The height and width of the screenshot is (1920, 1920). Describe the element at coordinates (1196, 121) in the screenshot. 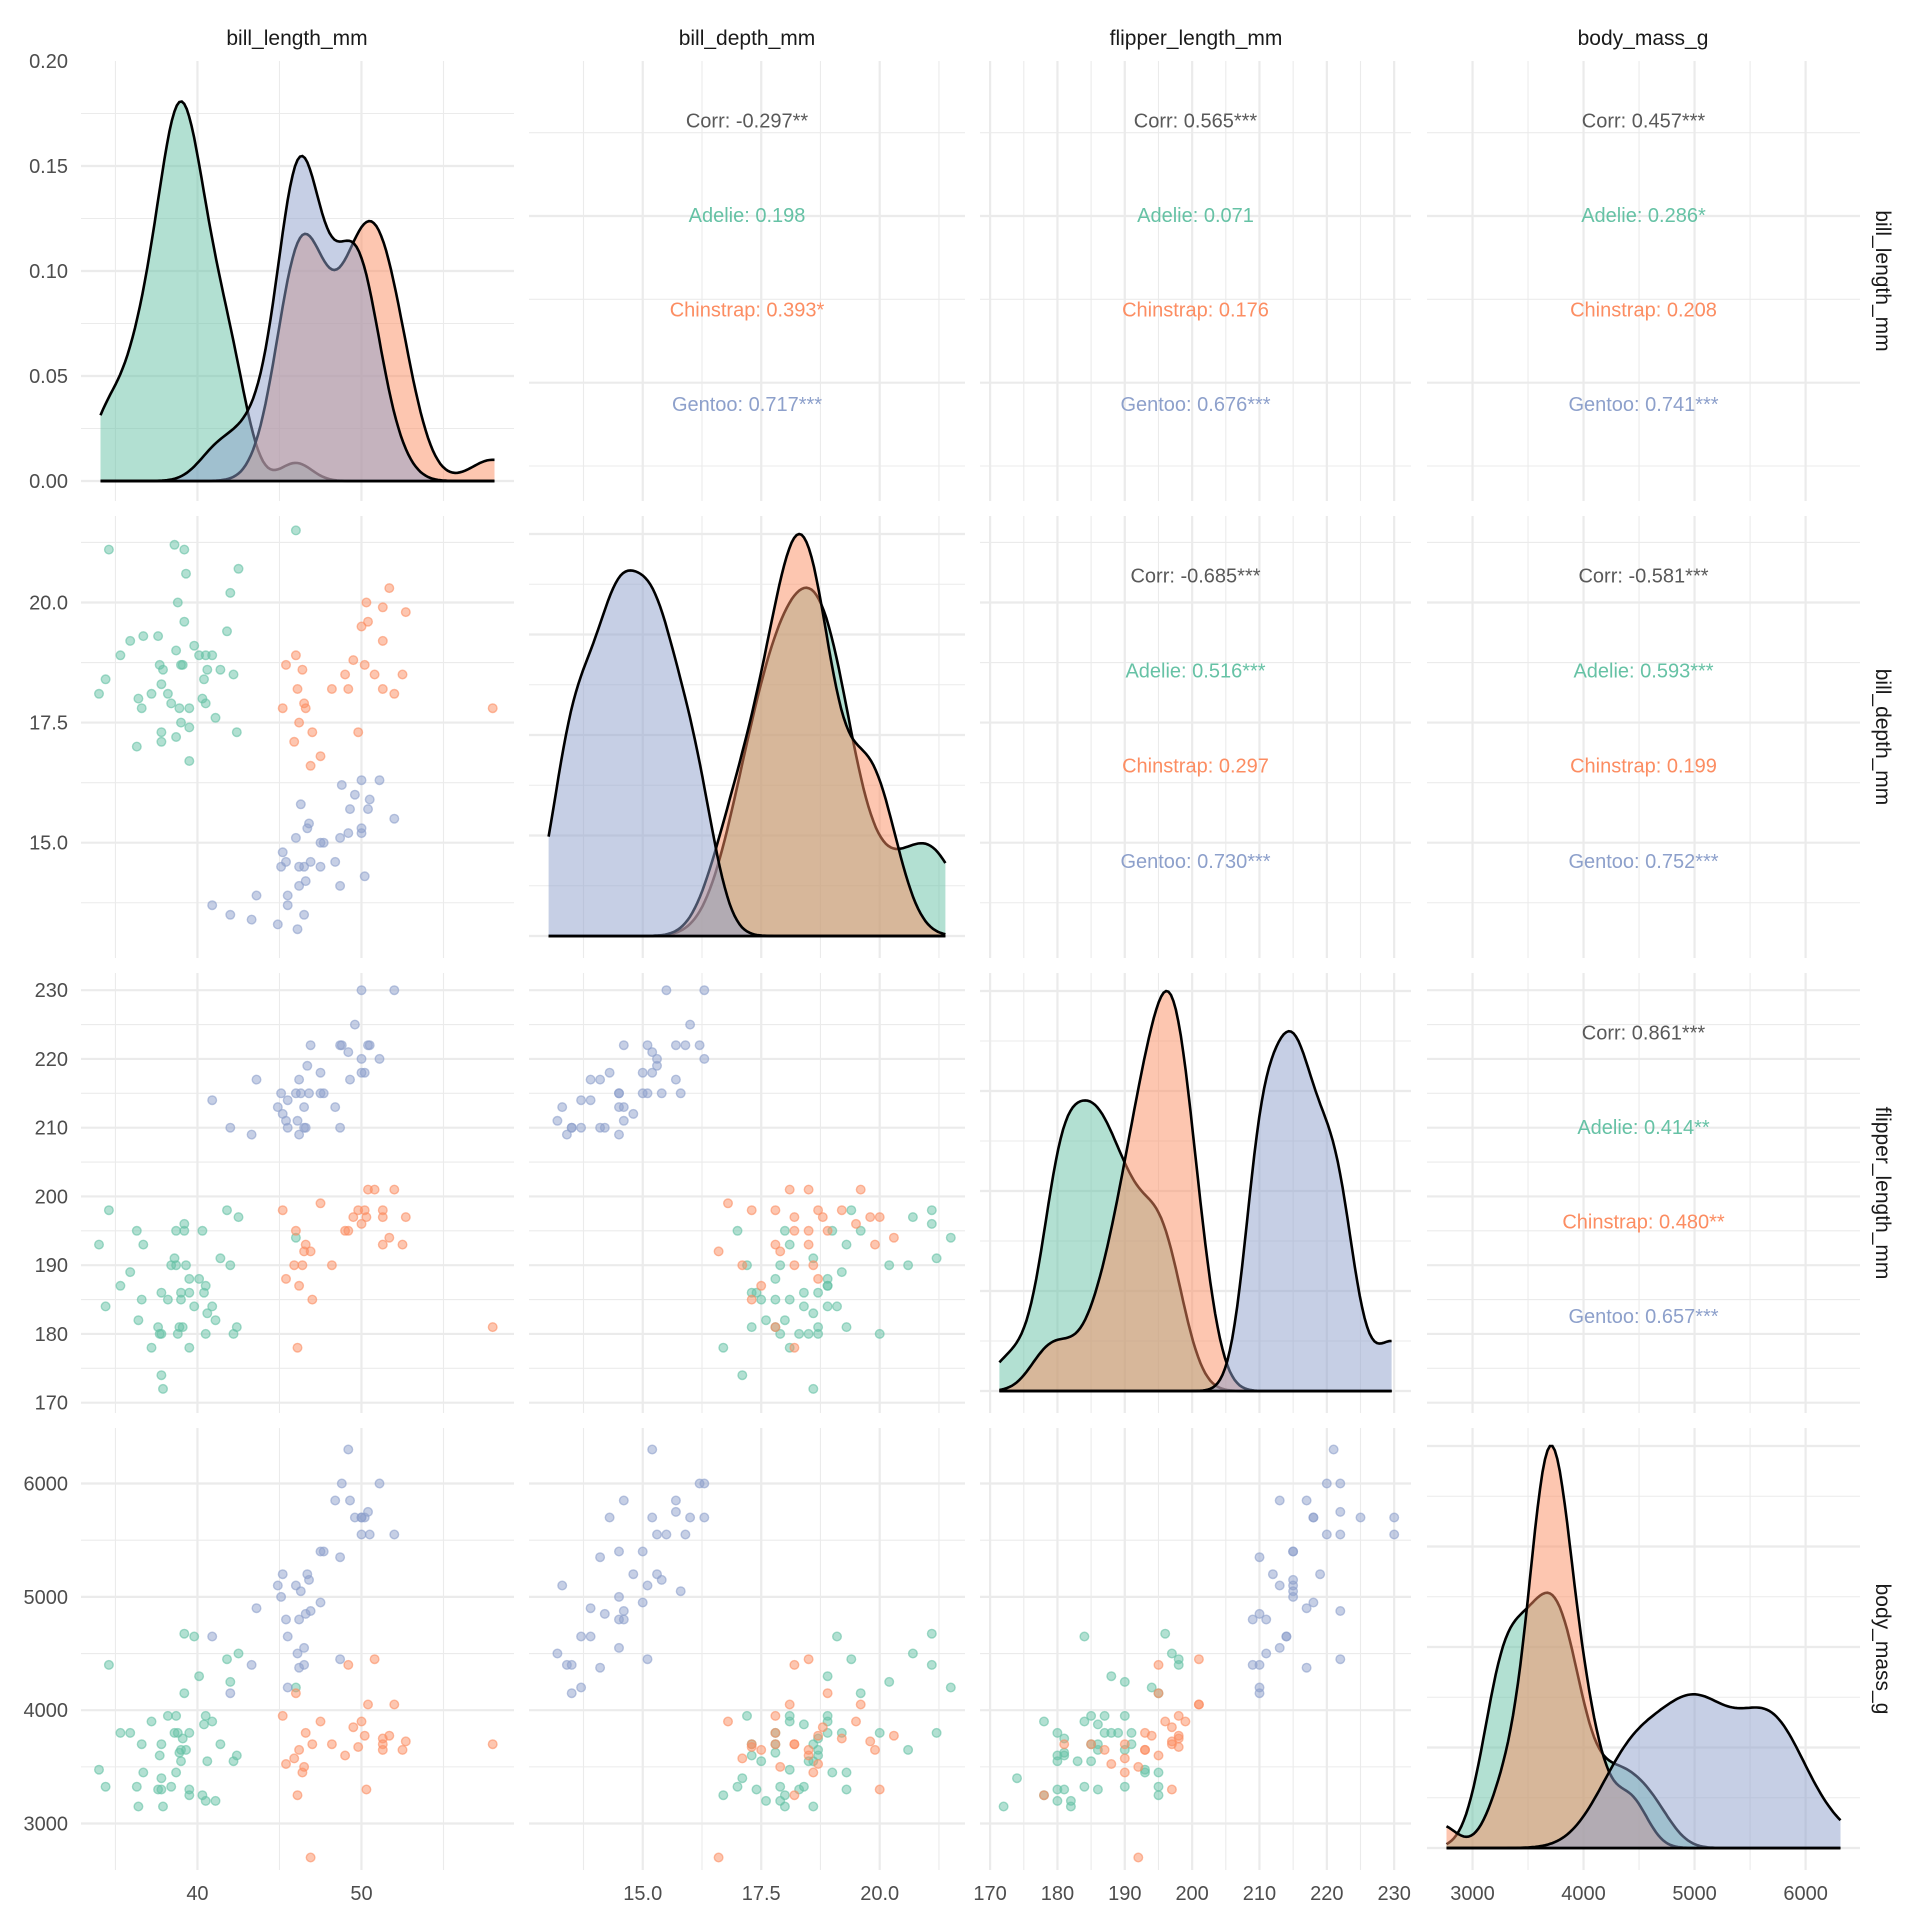

I see `correlation-overall: Corr: 0.565***` at that location.